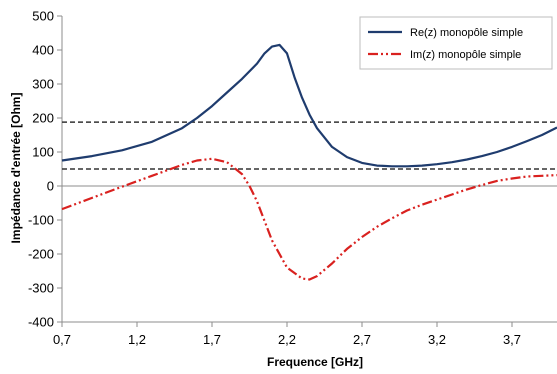 This screenshot has height=374, width=557. Describe the element at coordinates (287, 339) in the screenshot. I see `x-tick-label: 2,2` at that location.